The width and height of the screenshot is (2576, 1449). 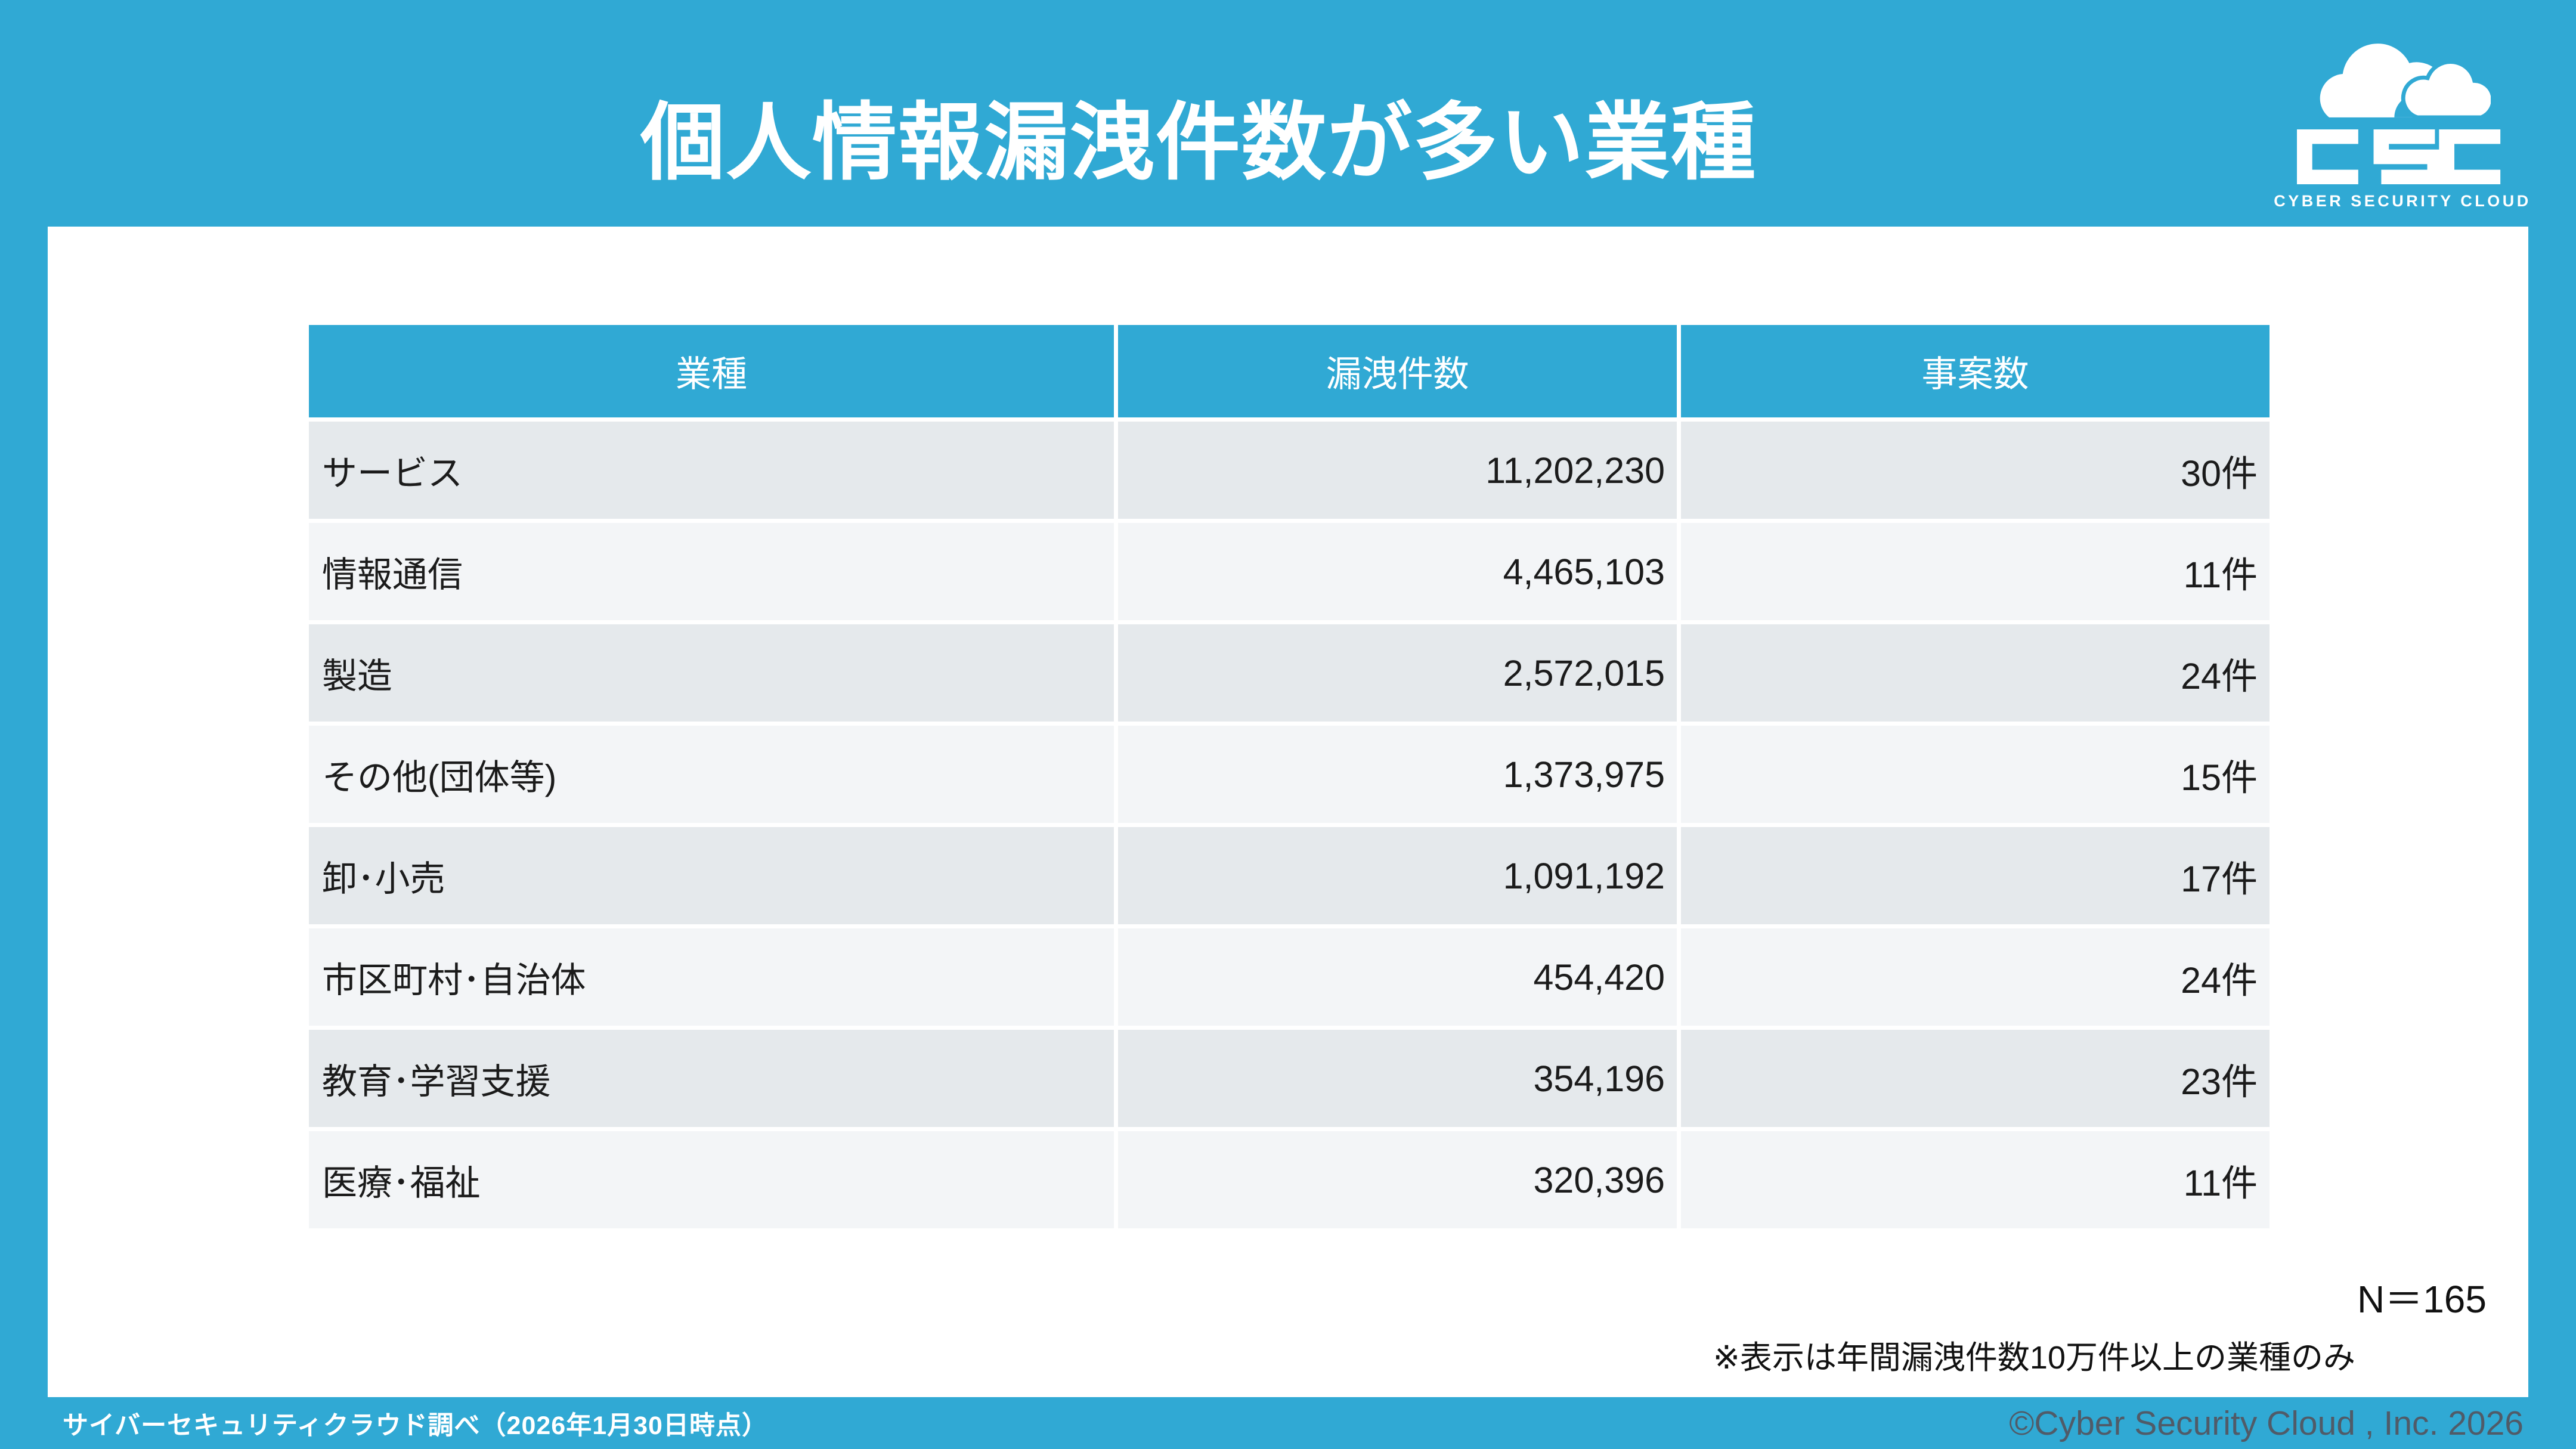 I want to click on column-header-leak-count: 漏洩件数, so click(x=1397, y=371).